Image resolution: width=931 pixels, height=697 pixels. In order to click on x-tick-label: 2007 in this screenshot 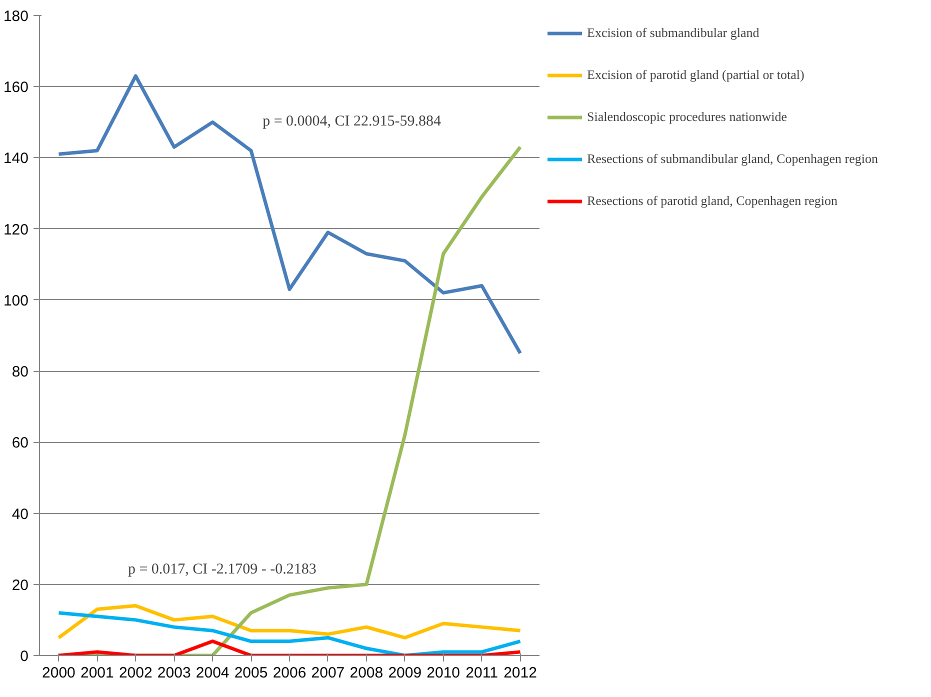, I will do `click(328, 673)`.